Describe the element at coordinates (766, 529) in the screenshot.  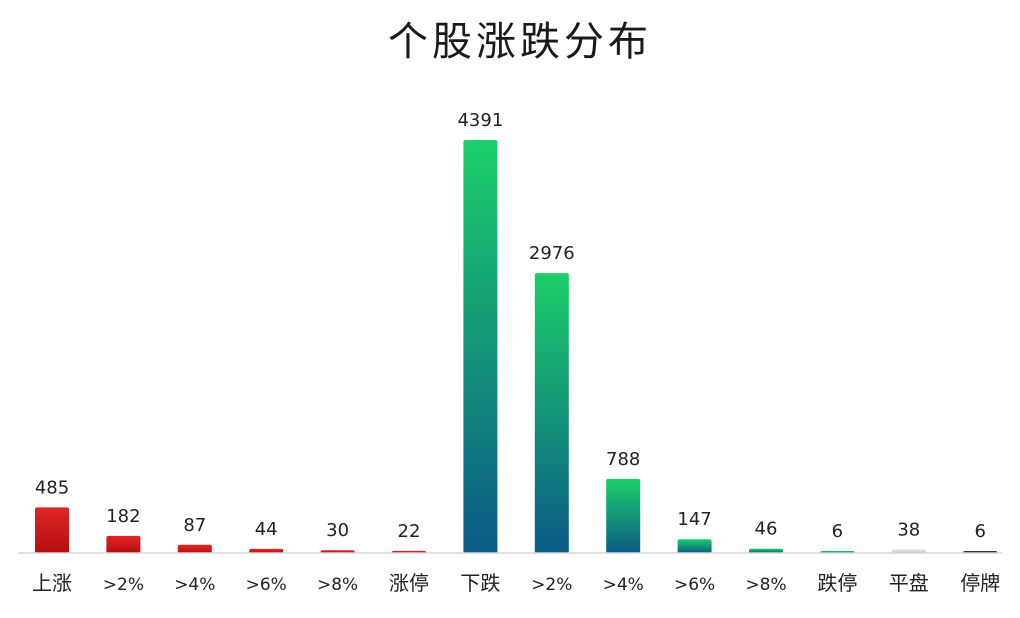
I see `value-label-10: 46` at that location.